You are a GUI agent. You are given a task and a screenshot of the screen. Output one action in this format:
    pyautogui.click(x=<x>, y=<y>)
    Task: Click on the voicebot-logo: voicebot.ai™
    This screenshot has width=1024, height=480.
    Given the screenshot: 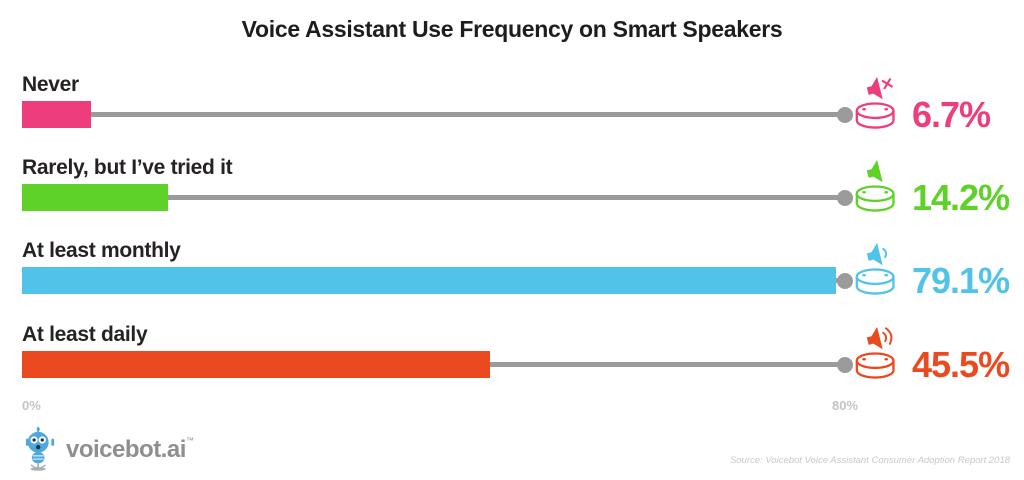 What is the action you would take?
    pyautogui.click(x=107, y=449)
    